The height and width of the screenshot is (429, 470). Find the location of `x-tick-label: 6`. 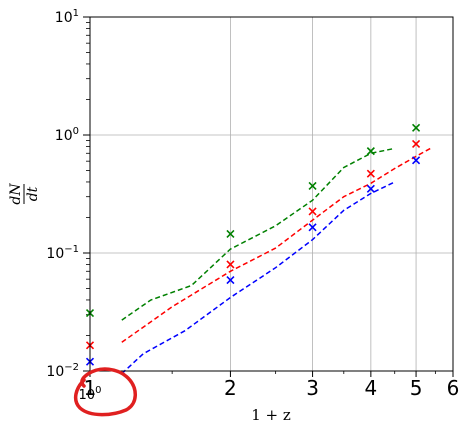

x-tick-label: 6 is located at coordinates (453, 388).